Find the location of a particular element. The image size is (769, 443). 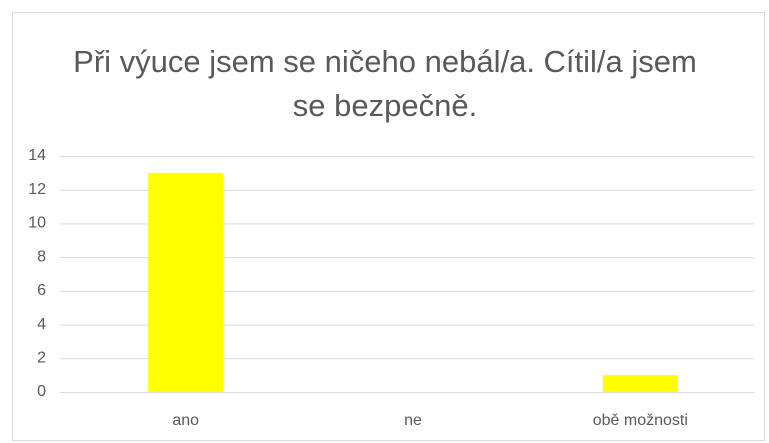

x-tick-label: obě možnosti is located at coordinates (640, 420).